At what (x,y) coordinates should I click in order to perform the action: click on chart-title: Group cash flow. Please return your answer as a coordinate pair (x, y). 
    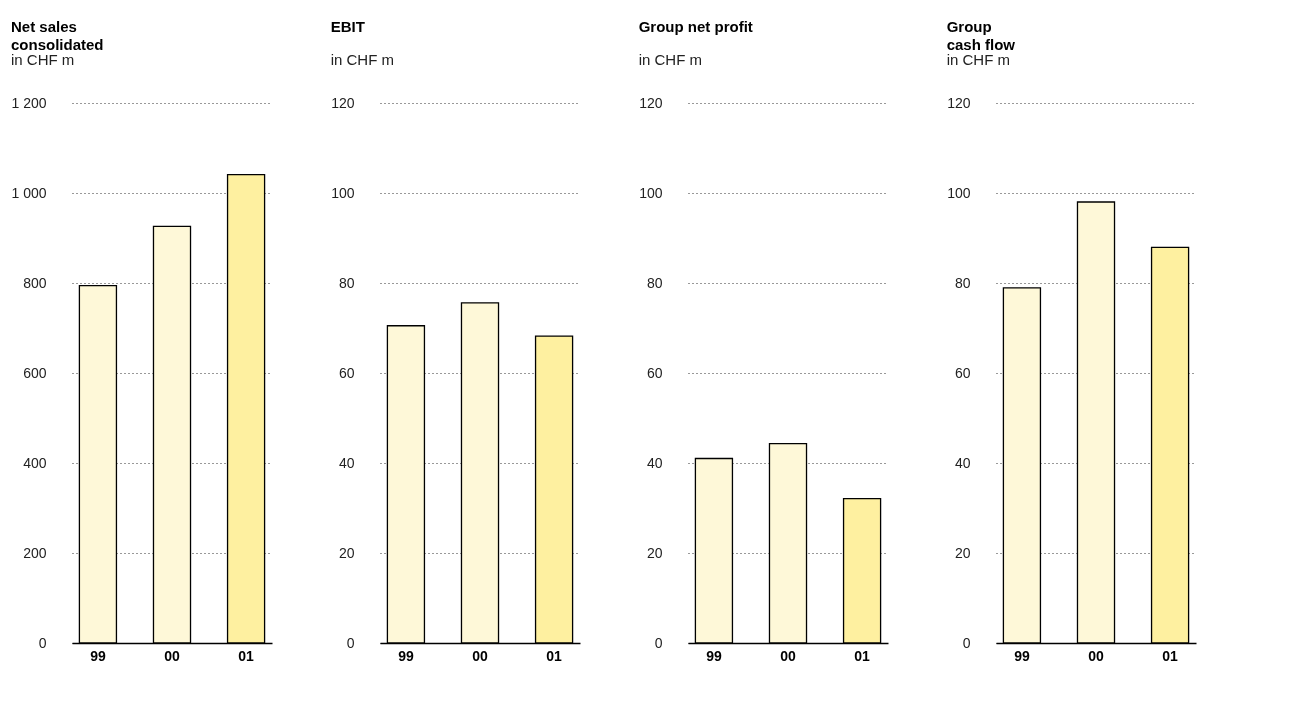
    Looking at the image, I should click on (981, 35).